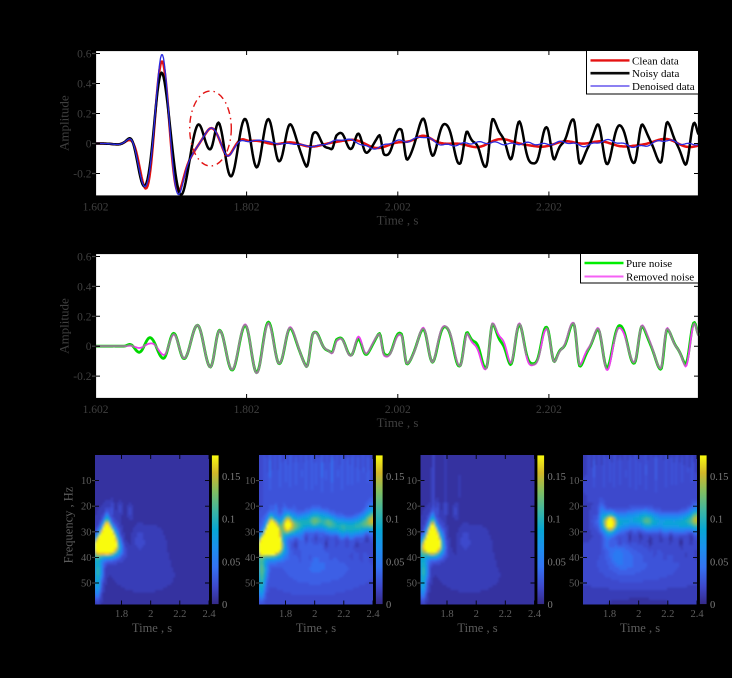 This screenshot has height=678, width=732. Describe the element at coordinates (69, 524) in the screenshot. I see `svg-text: Frequency , Hz` at that location.